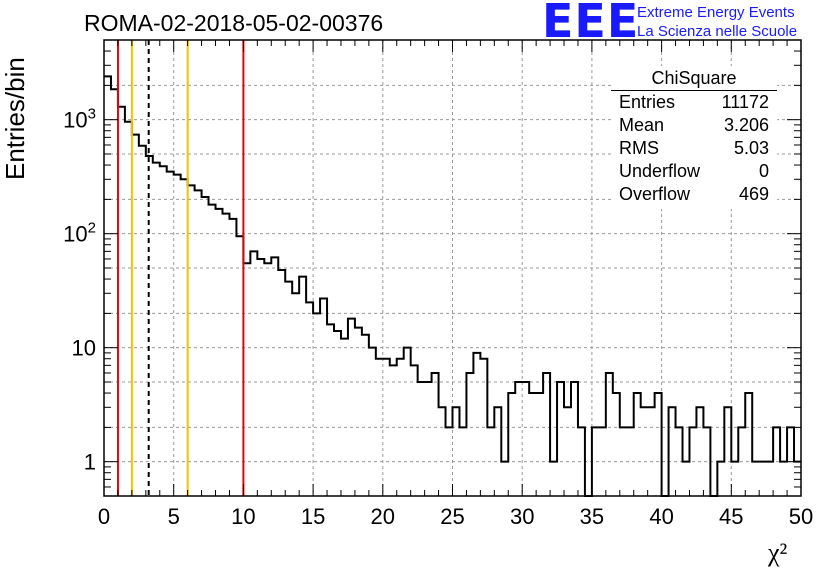 Image resolution: width=836 pixels, height=572 pixels. Describe the element at coordinates (592, 516) in the screenshot. I see `x-tick-label: 35` at that location.